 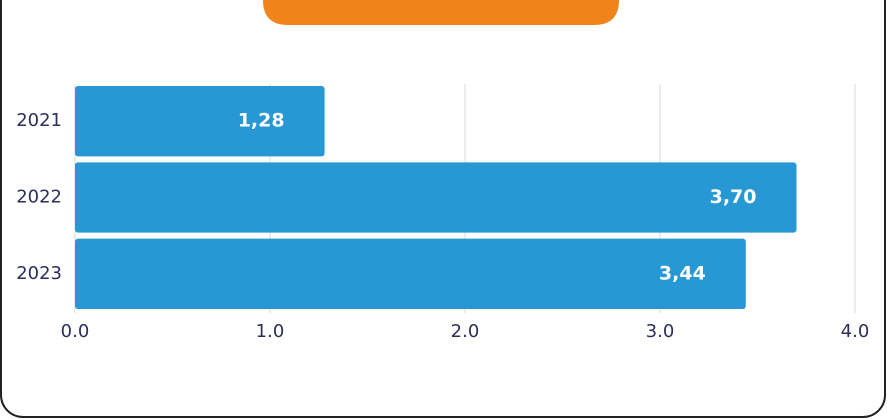 What do you see at coordinates (39, 273) in the screenshot?
I see `y-tick-label: 2023` at bounding box center [39, 273].